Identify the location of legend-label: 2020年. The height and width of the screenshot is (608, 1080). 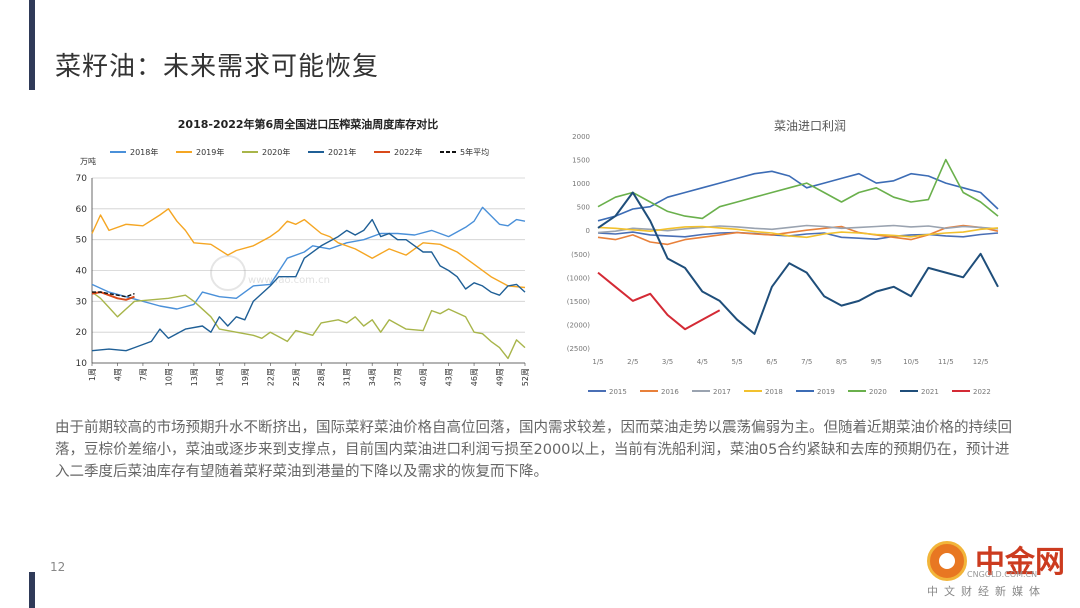
(276, 152).